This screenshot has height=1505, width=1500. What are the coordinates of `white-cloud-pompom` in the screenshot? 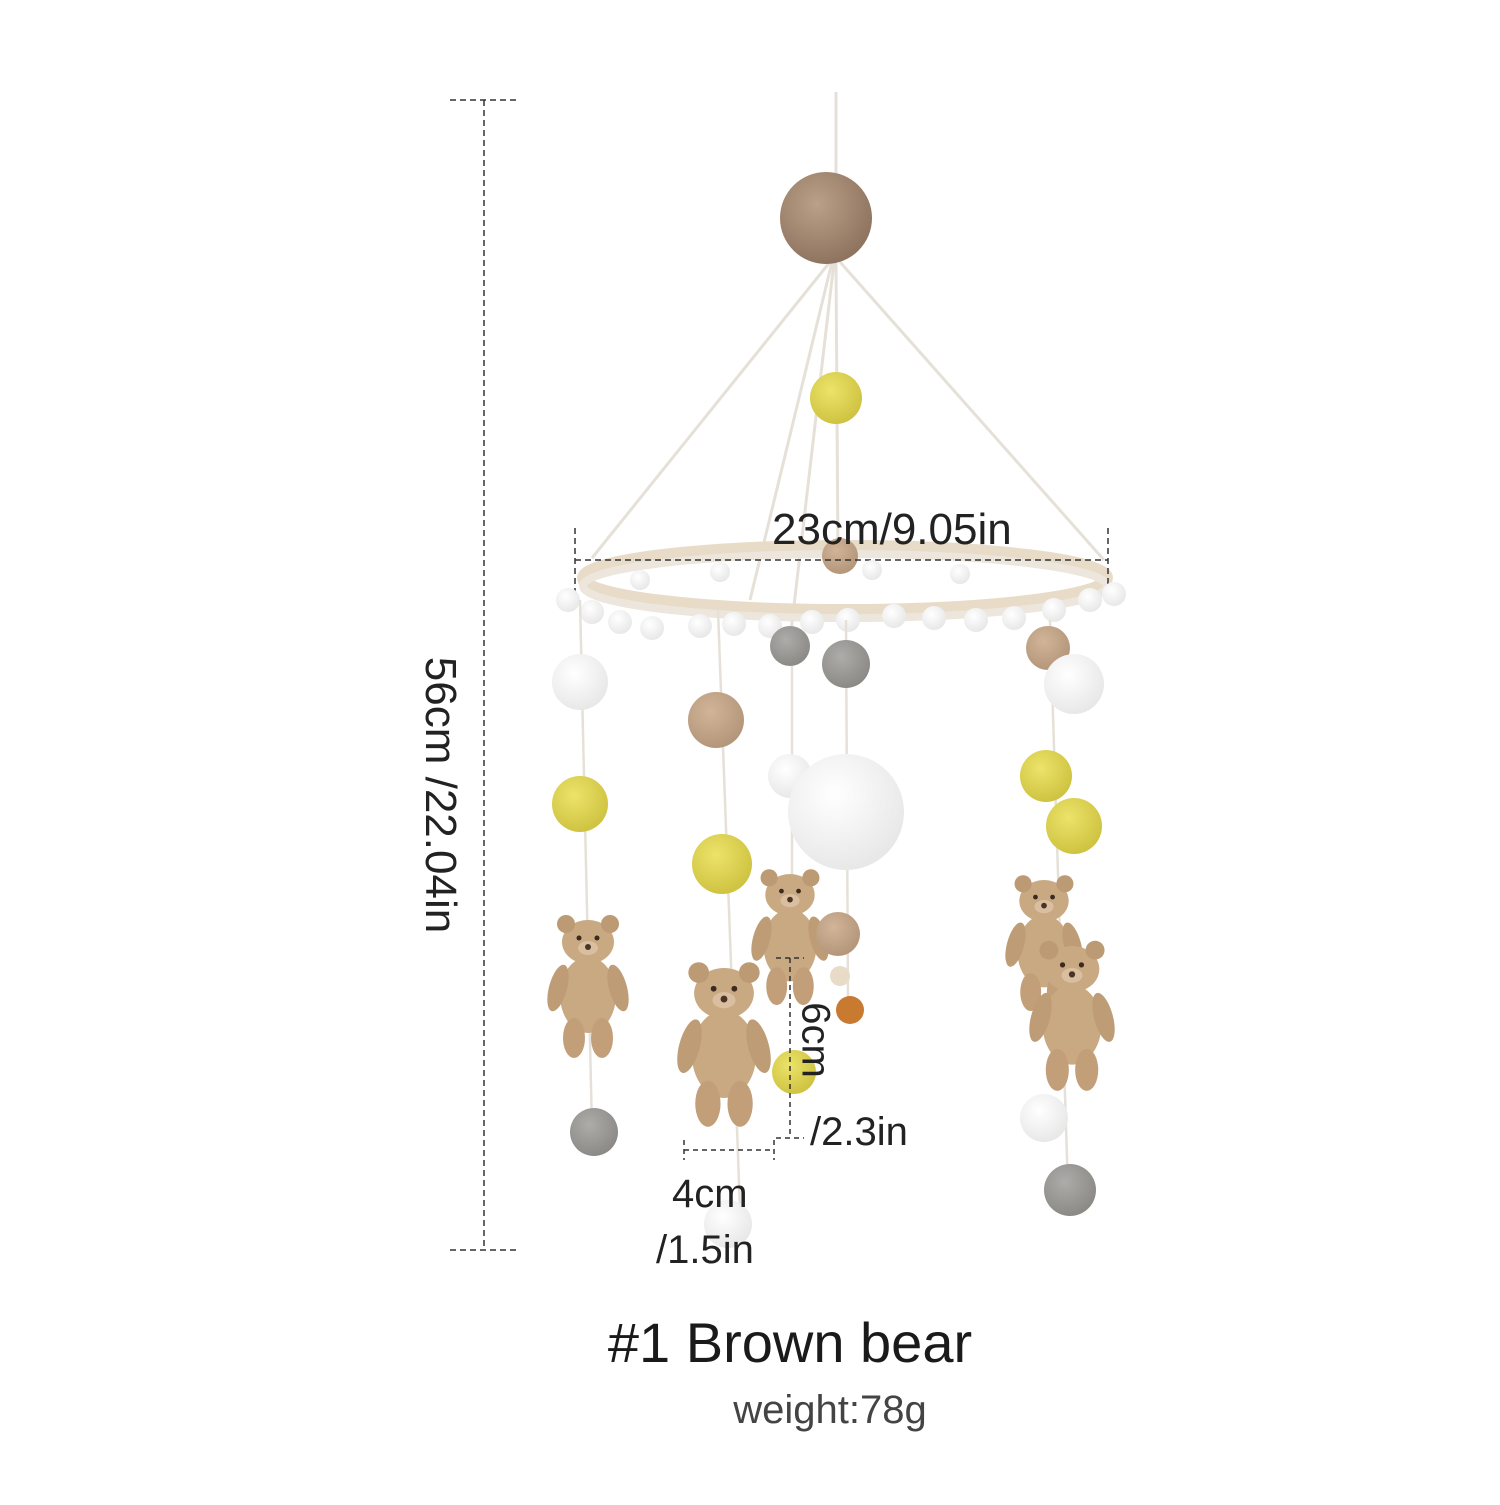 It's located at (846, 812).